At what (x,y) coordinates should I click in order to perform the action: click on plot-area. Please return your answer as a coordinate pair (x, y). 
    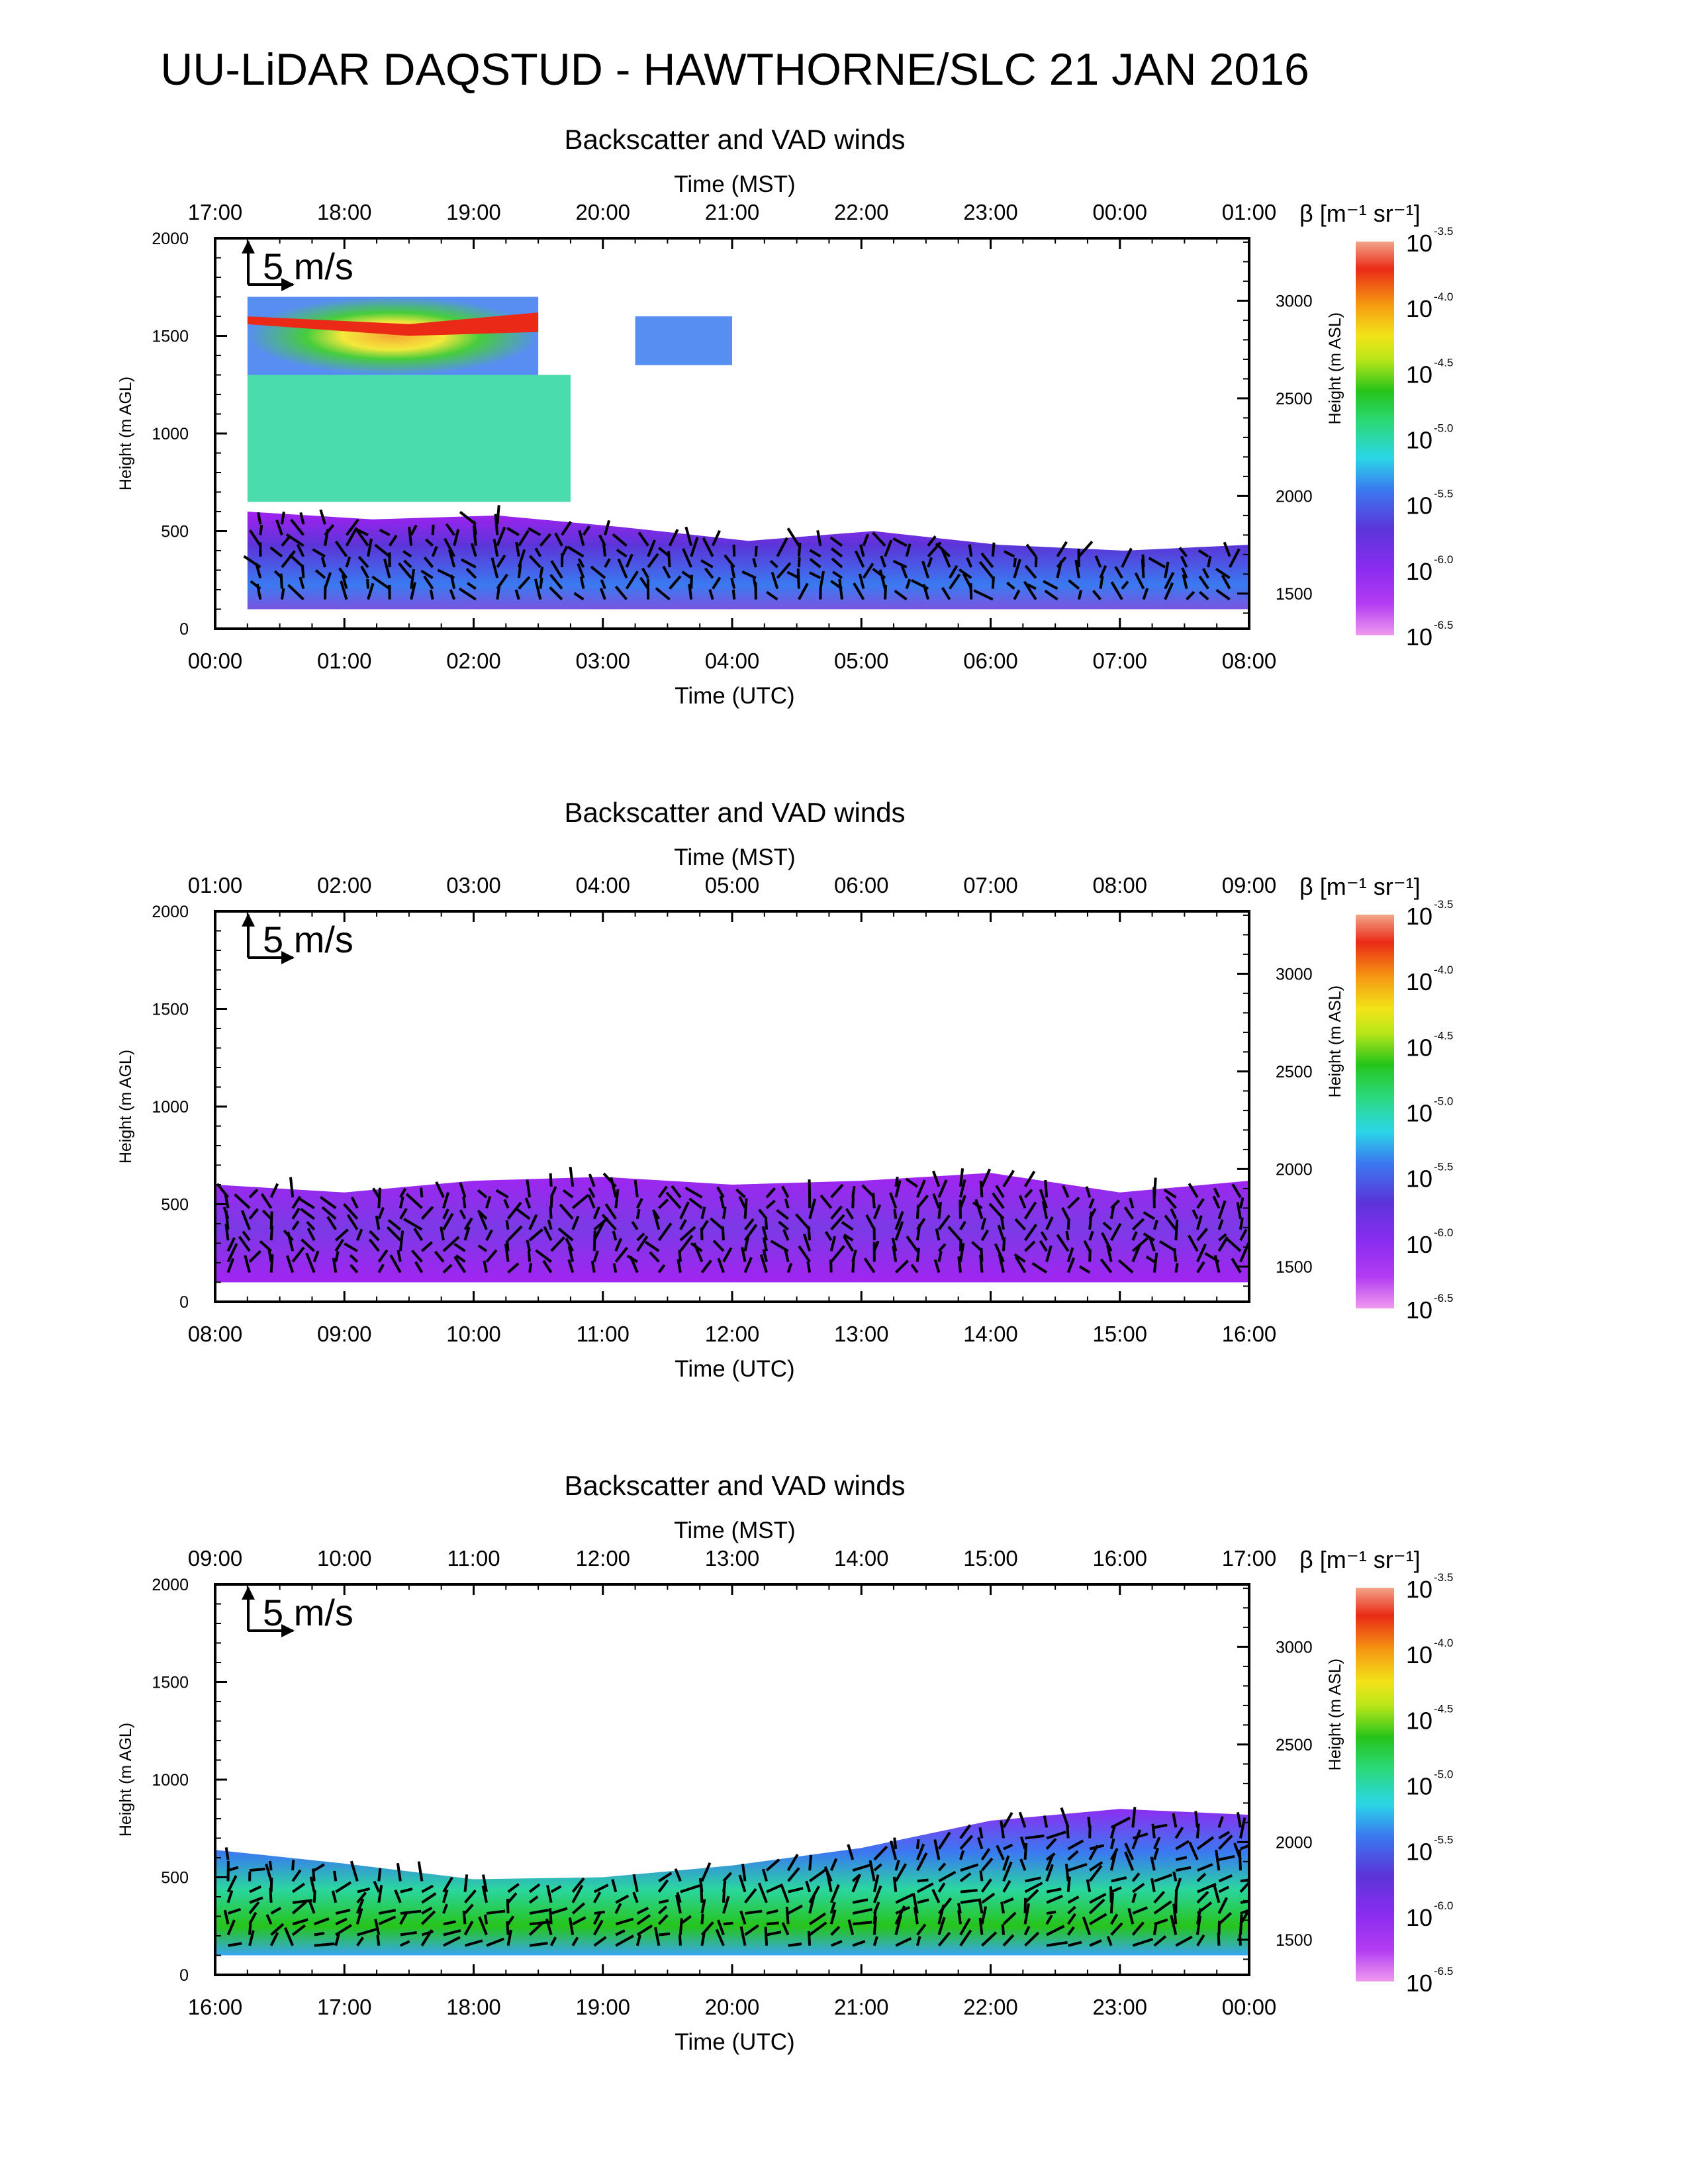
    Looking at the image, I should click on (732, 1881).